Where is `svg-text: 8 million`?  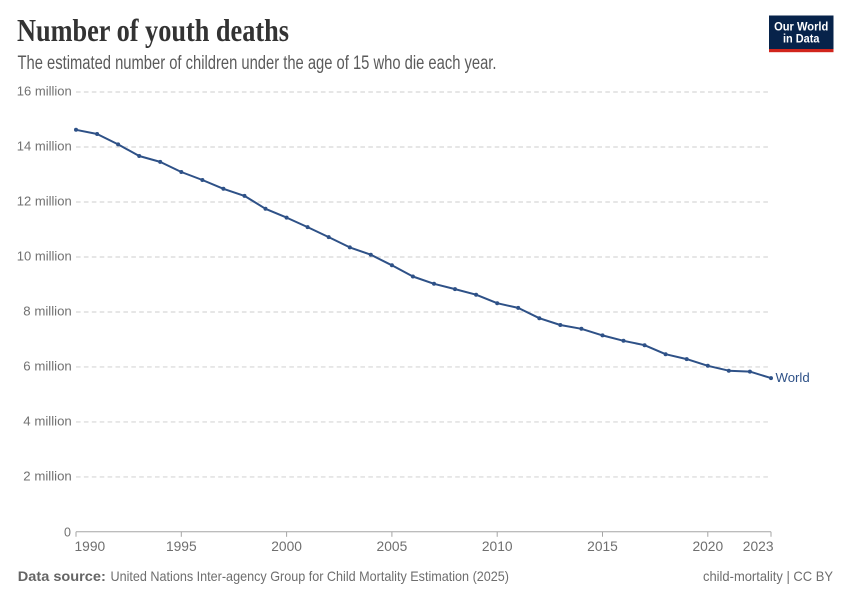 svg-text: 8 million is located at coordinates (47, 312).